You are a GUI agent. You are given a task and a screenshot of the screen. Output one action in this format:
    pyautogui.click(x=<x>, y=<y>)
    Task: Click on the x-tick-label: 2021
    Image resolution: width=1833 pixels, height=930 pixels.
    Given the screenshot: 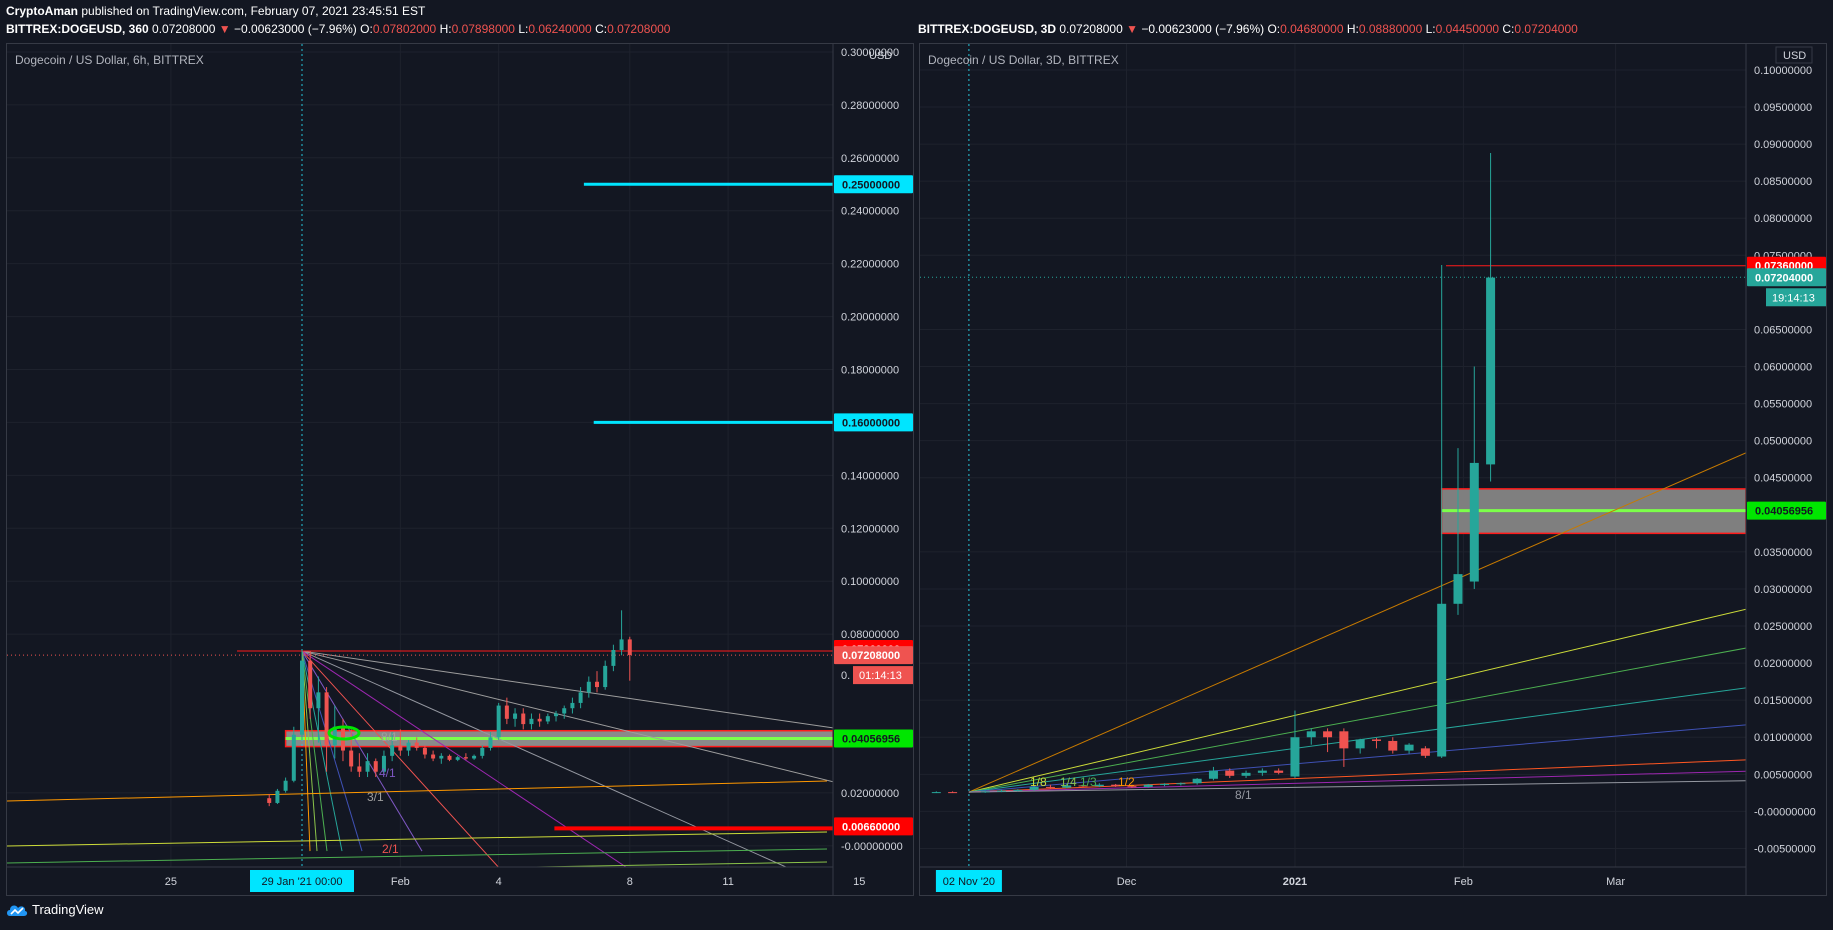 What is the action you would take?
    pyautogui.click(x=1295, y=882)
    